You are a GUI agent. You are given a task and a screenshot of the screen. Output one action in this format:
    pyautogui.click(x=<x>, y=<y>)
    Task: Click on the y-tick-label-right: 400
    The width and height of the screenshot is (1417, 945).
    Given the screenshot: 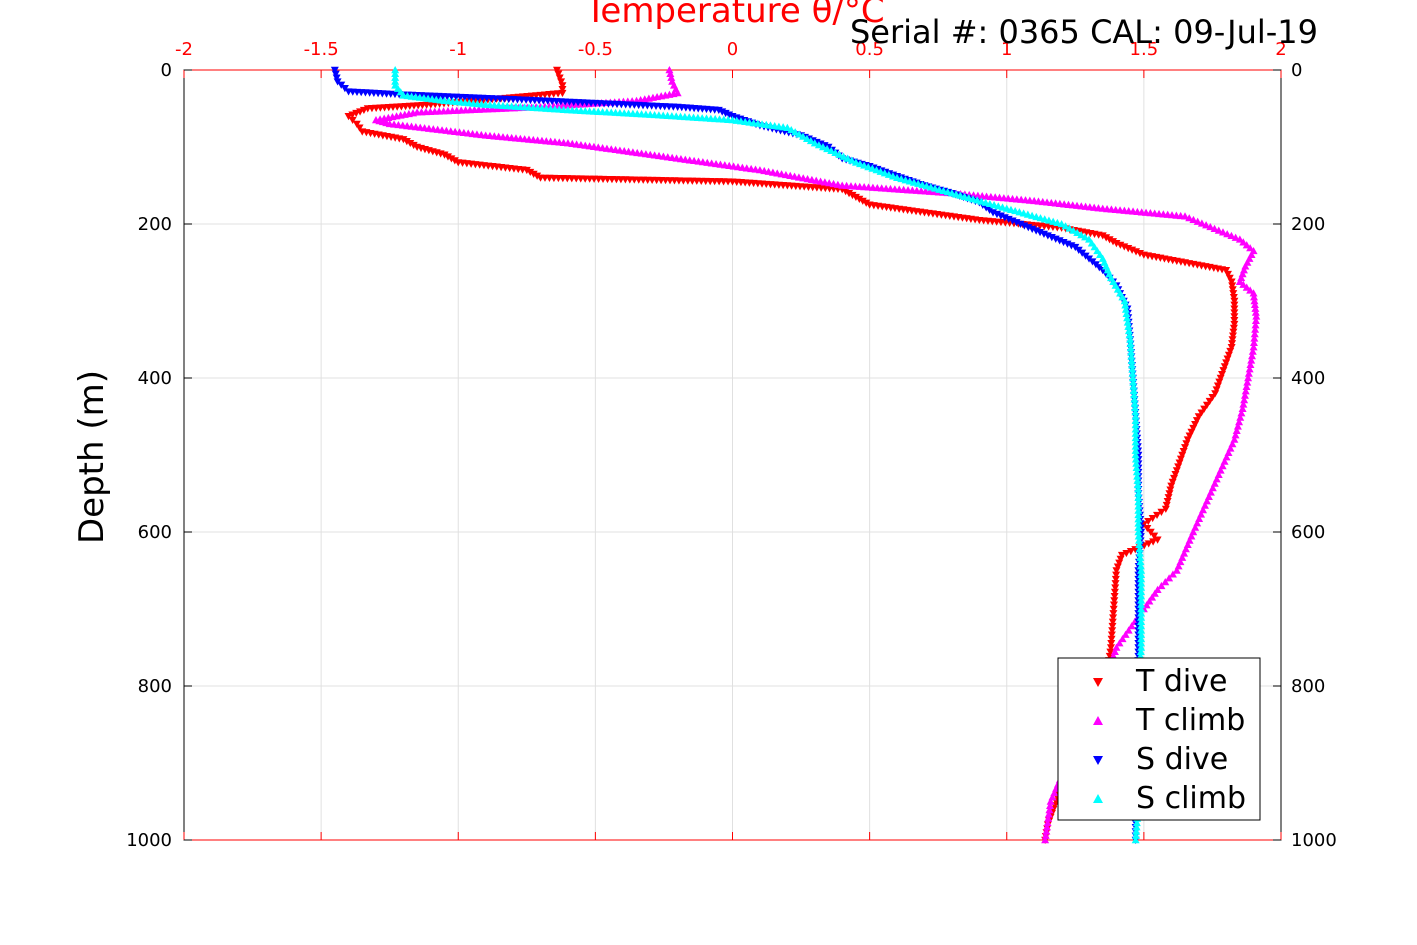 What is the action you would take?
    pyautogui.click(x=1308, y=378)
    